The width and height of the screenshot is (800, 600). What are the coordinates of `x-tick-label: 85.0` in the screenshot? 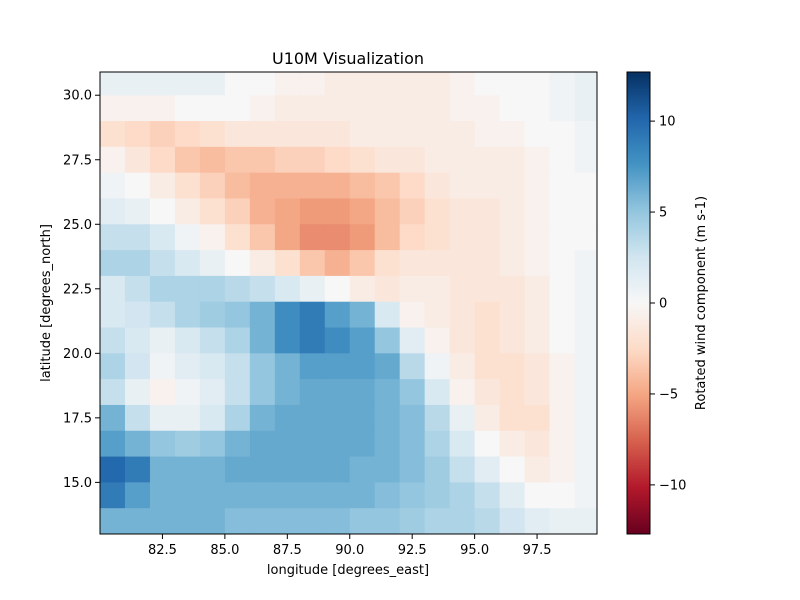 It's located at (224, 550).